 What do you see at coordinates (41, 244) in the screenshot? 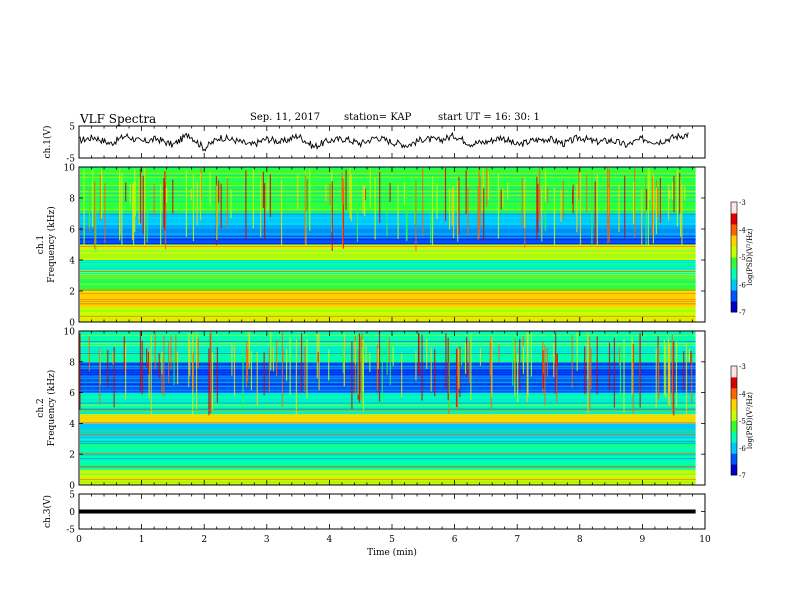
I see `ch1-spectrogram-ylabel: ch.1` at bounding box center [41, 244].